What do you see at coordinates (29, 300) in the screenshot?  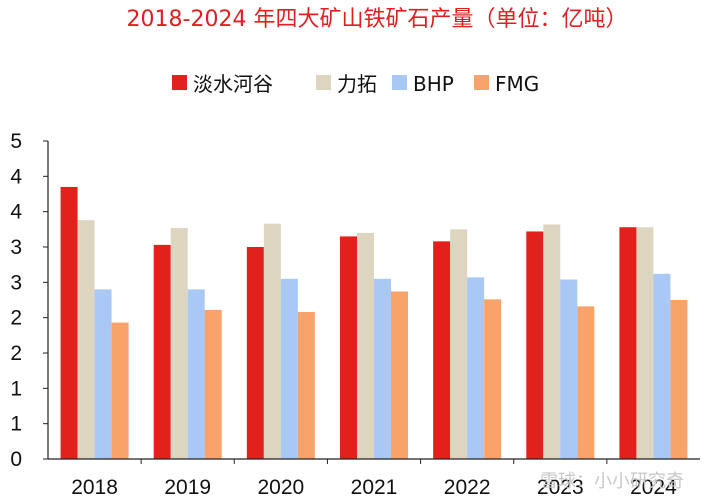 I see `y-axis: 0 1 1 2 2 3 3 4 4 5` at bounding box center [29, 300].